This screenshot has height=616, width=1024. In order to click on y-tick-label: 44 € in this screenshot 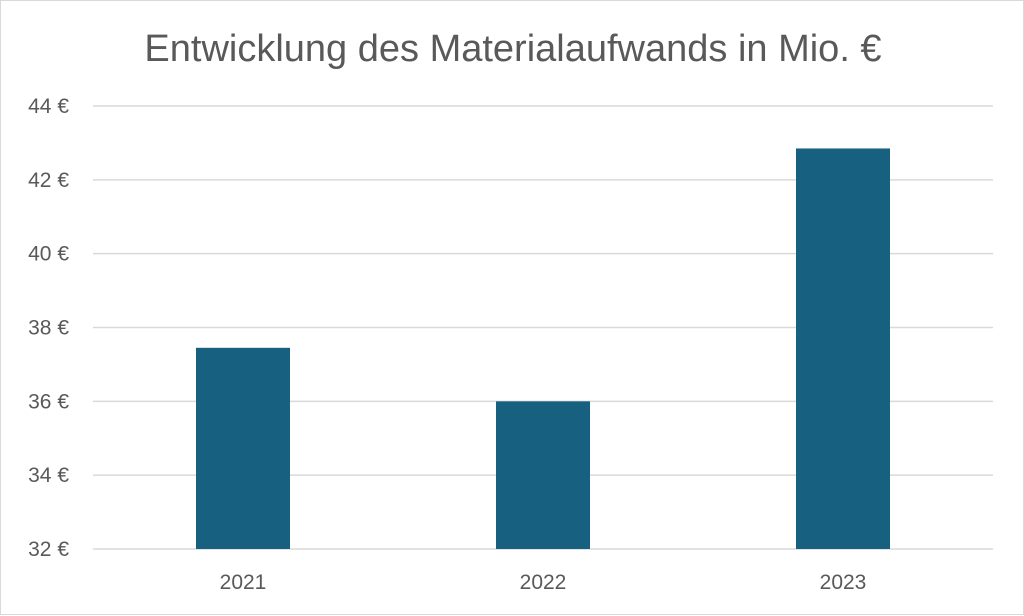, I will do `click(48, 106)`.